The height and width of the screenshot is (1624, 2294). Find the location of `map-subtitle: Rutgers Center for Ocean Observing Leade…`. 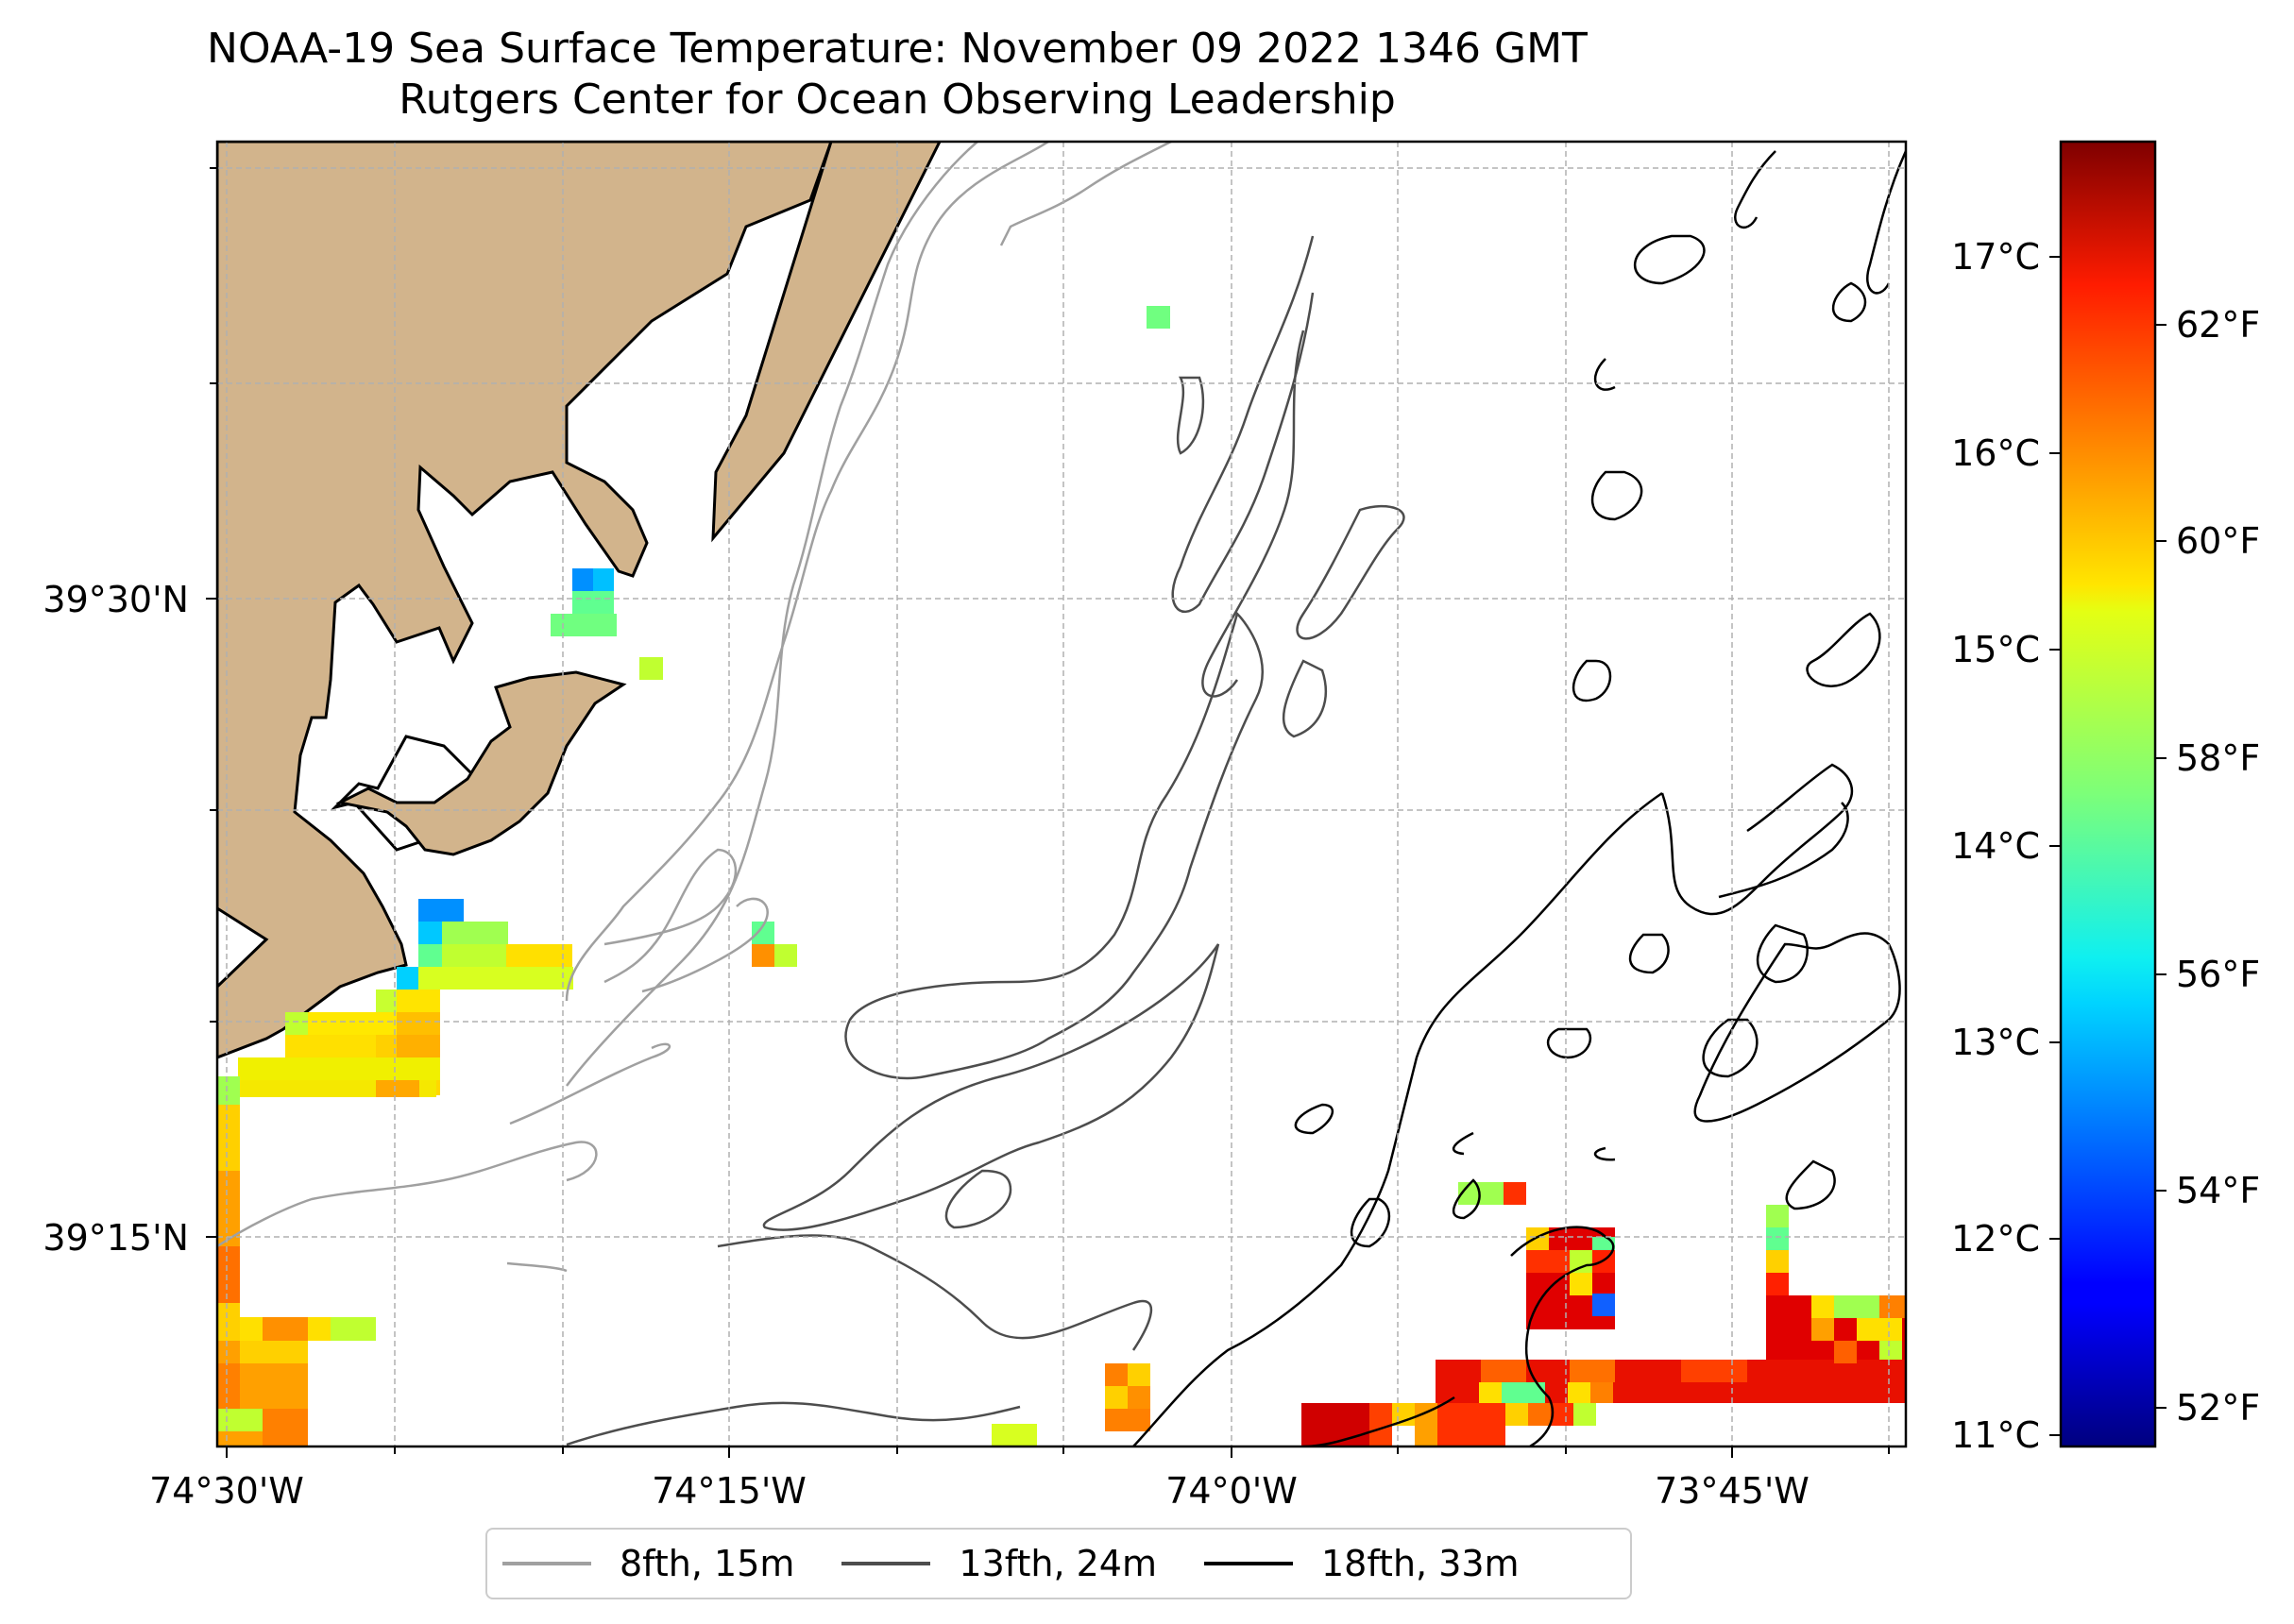

map-subtitle: Rutgers Center for Ocean Observing Leade… is located at coordinates (897, 100).